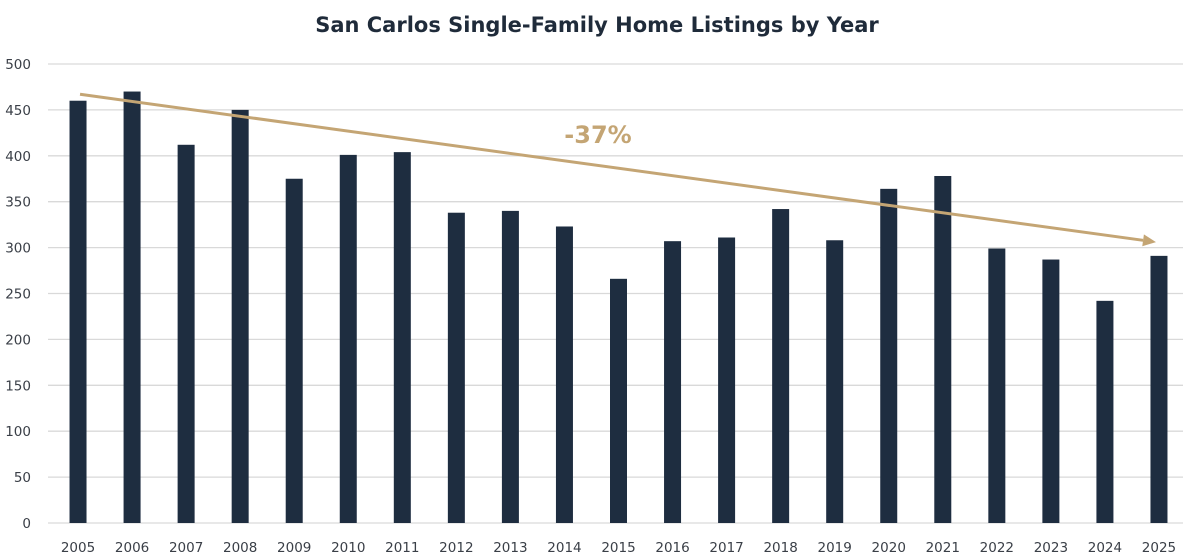 This screenshot has width=1200, height=557. Describe the element at coordinates (835, 382) in the screenshot. I see `bar-2019` at that location.